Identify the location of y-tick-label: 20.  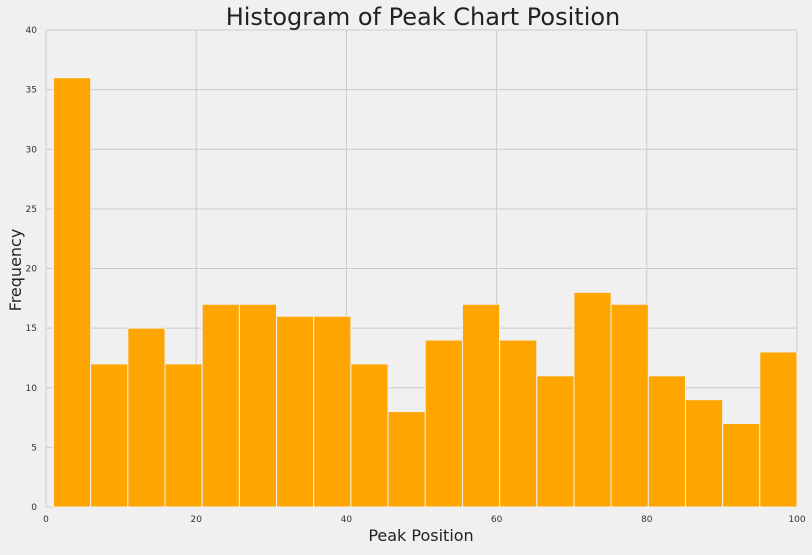
(32, 270).